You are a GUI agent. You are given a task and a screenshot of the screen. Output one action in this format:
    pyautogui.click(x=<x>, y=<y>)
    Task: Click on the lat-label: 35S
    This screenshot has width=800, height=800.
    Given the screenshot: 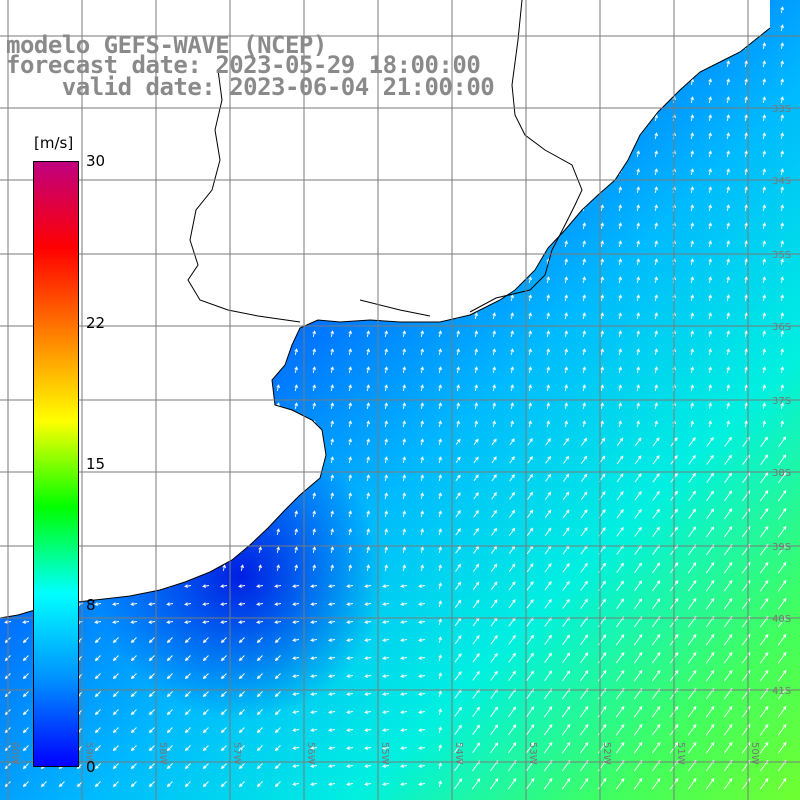 What is the action you would take?
    pyautogui.click(x=781, y=255)
    